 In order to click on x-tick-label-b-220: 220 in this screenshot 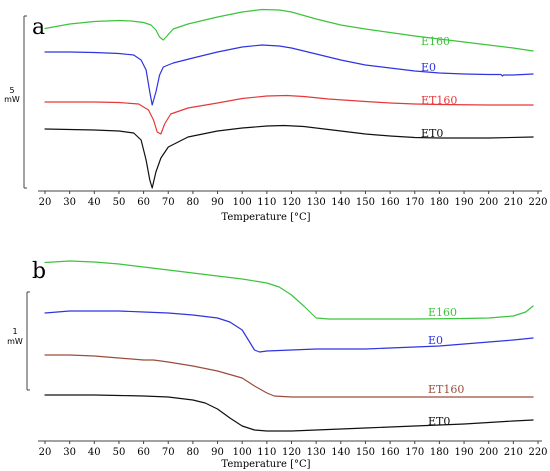, I will do `click(537, 452)`.